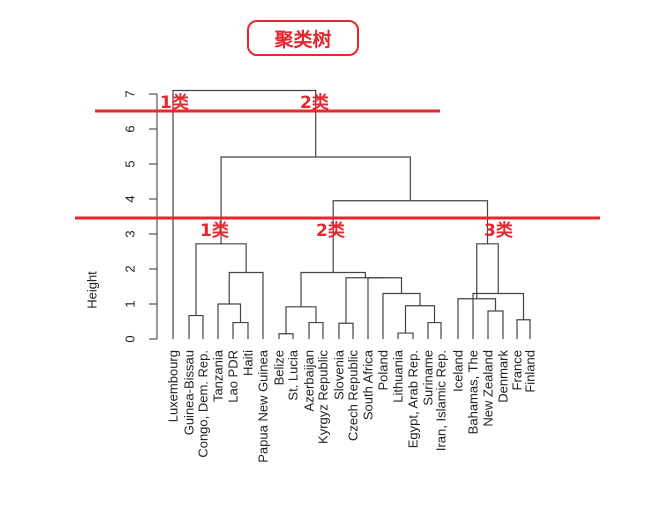  What do you see at coordinates (488, 388) in the screenshot?
I see `leaf-label: New Zealand` at bounding box center [488, 388].